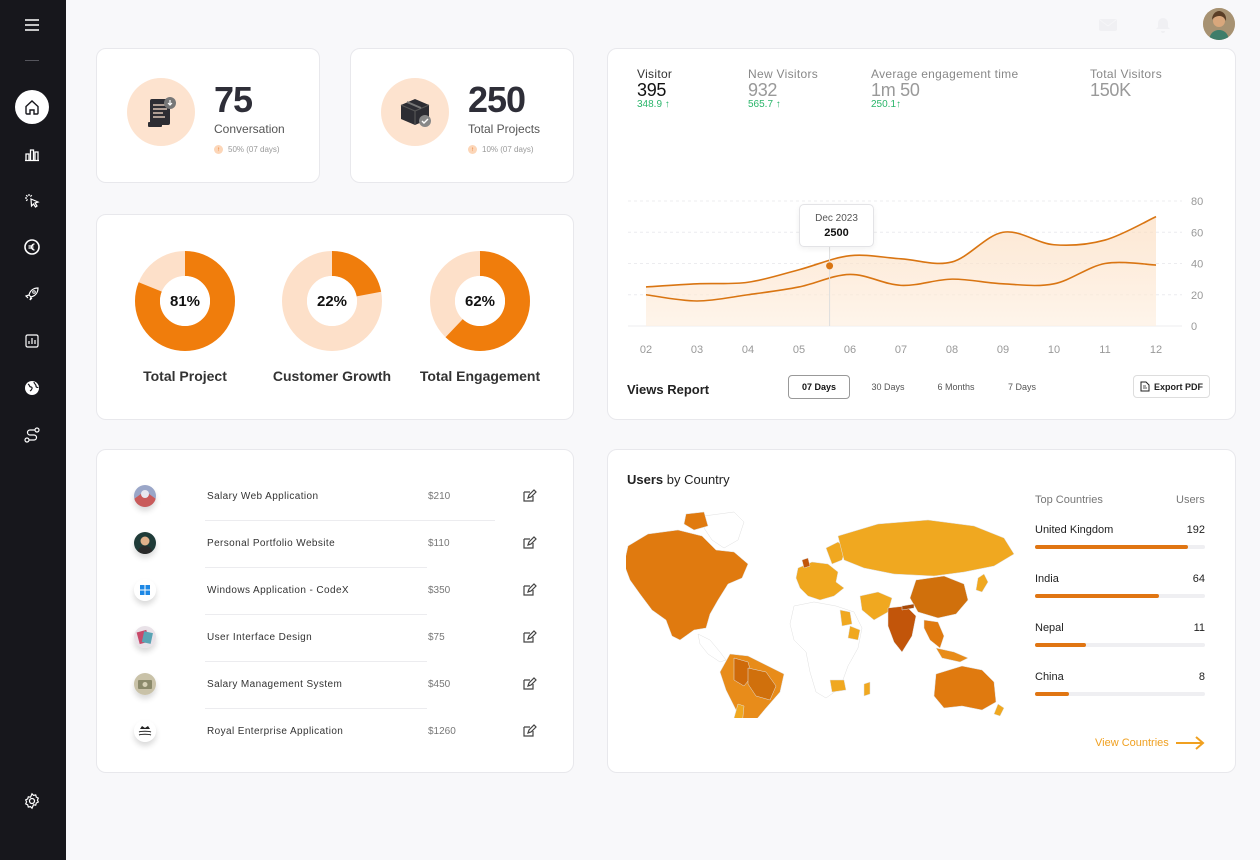 Image resolution: width=1260 pixels, height=860 pixels. I want to click on range-6-months-button: 6 Months, so click(956, 387).